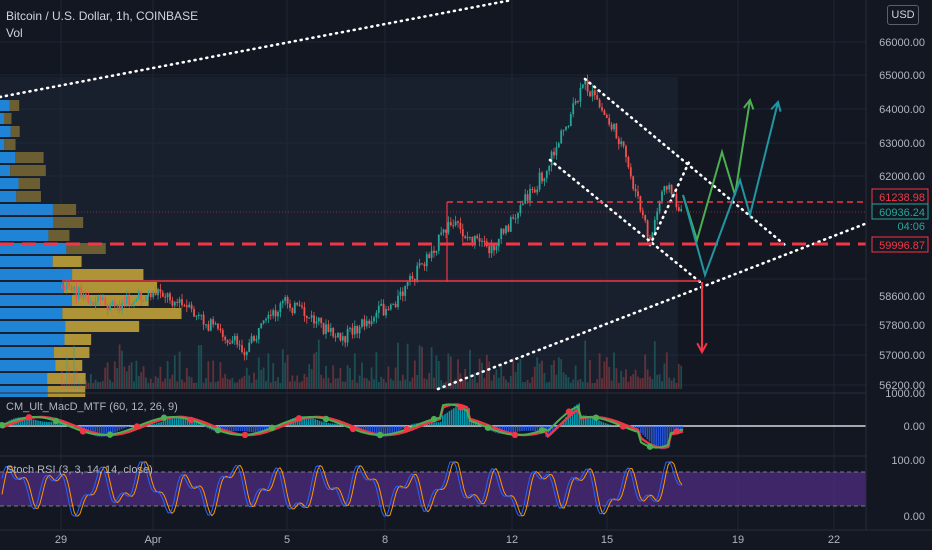 This screenshot has height=550, width=932. I want to click on time-axis: 29 Apr 5 8 12 15 19 22, so click(466, 537).